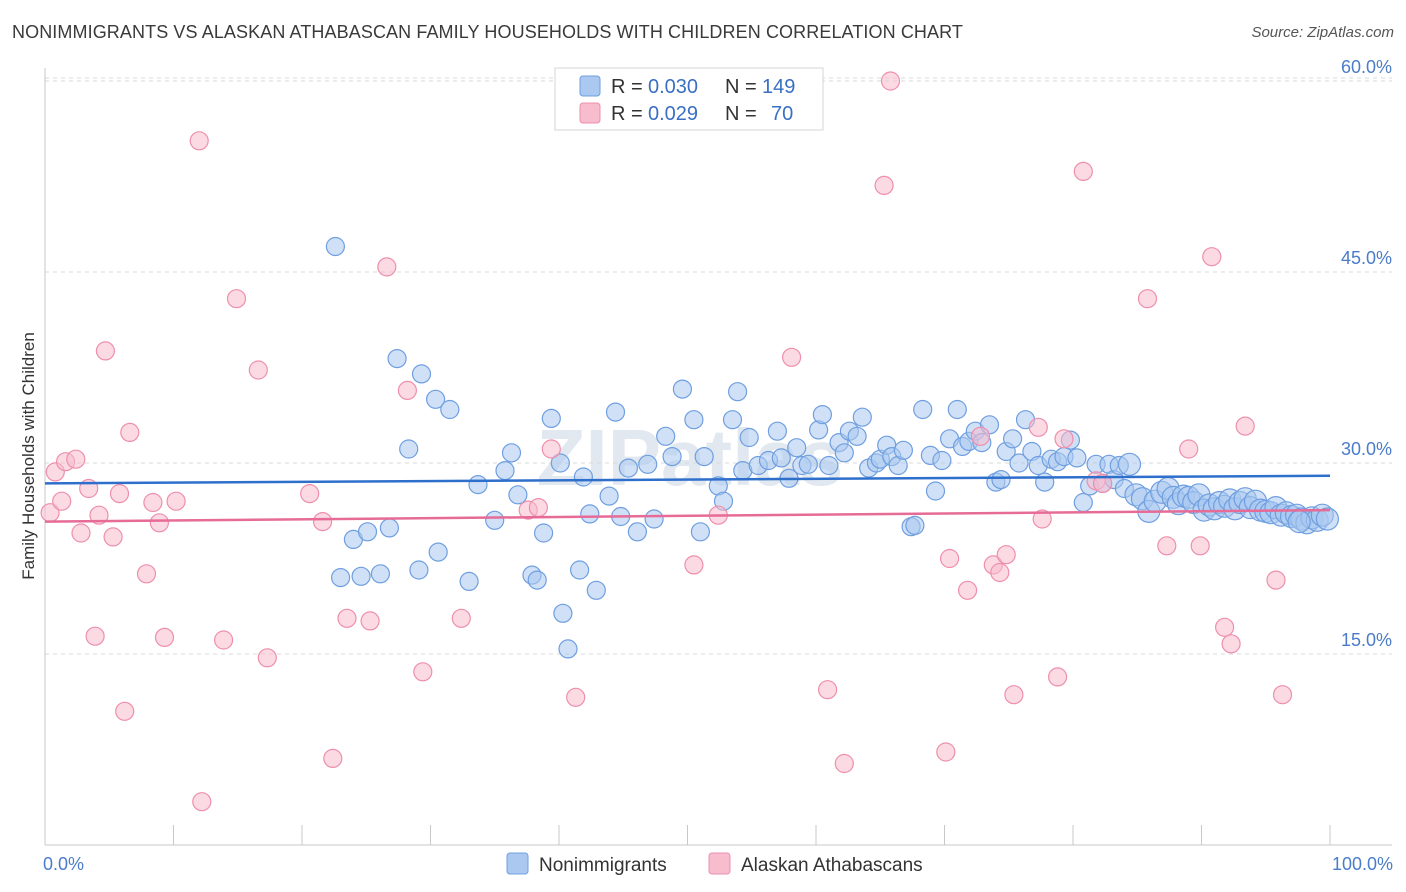  What do you see at coordinates (1362, 864) in the screenshot?
I see `x-tick-label: 100.0%` at bounding box center [1362, 864].